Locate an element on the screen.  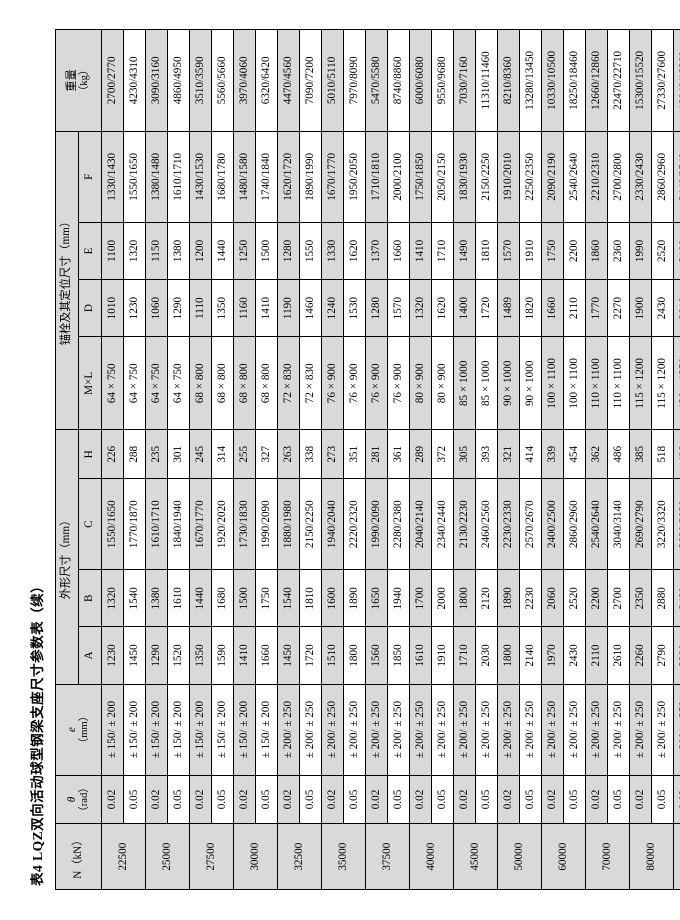
cell-e2: 1620 is located at coordinates (354, 251).